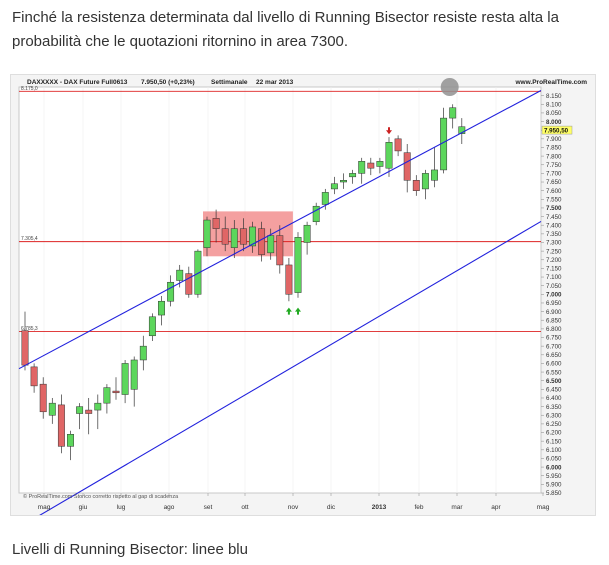 This screenshot has height=565, width=609. Describe the element at coordinates (418, 507) in the screenshot. I see `x-tick-label: feb` at that location.